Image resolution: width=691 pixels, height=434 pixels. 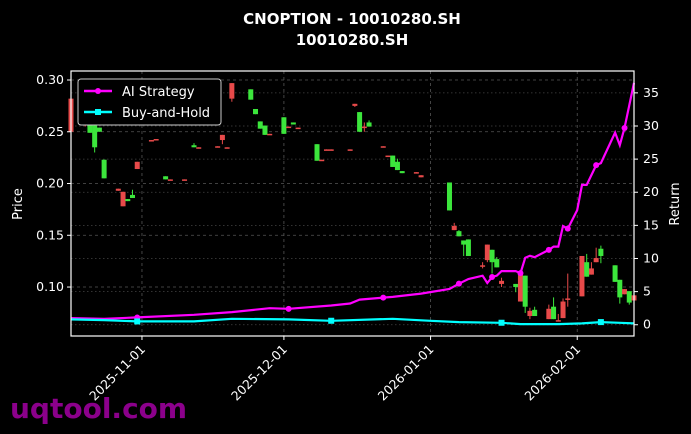 I want to click on y-right-tick-label: 20, so click(x=651, y=191).